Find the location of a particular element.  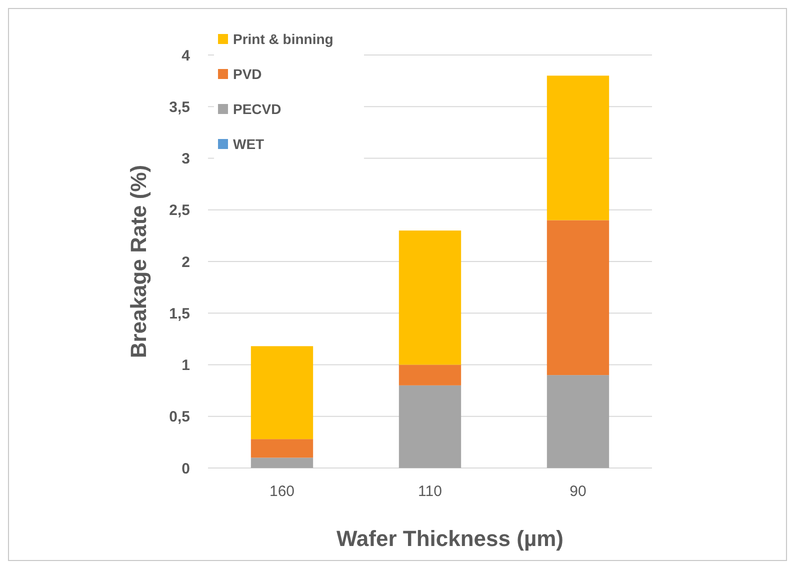

y-tick-label: 3,5 is located at coordinates (179, 107).